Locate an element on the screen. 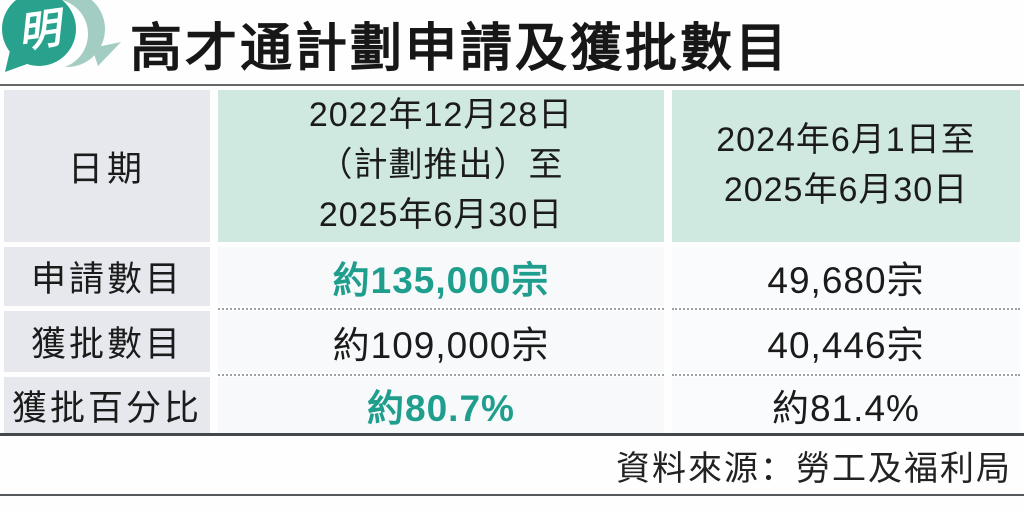 The image size is (1024, 510). table-header-period-1: 2022年12月28日 （計劃推出）至 2025年6月30日 is located at coordinates (441, 166).